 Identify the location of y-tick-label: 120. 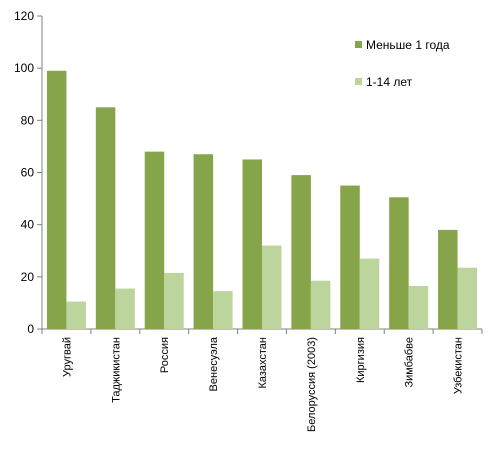
(24, 16).